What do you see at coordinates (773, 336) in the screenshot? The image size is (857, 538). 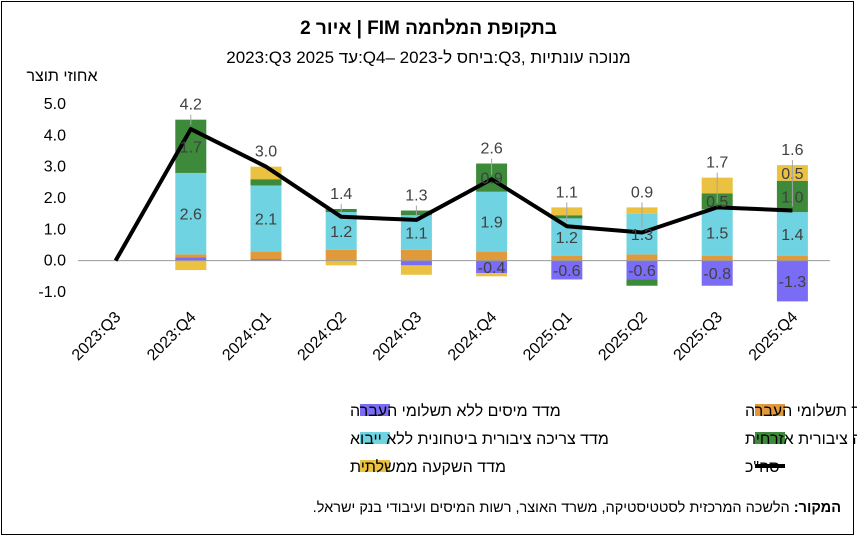 I see `x-tick-label: 2025:Q4` at bounding box center [773, 336].